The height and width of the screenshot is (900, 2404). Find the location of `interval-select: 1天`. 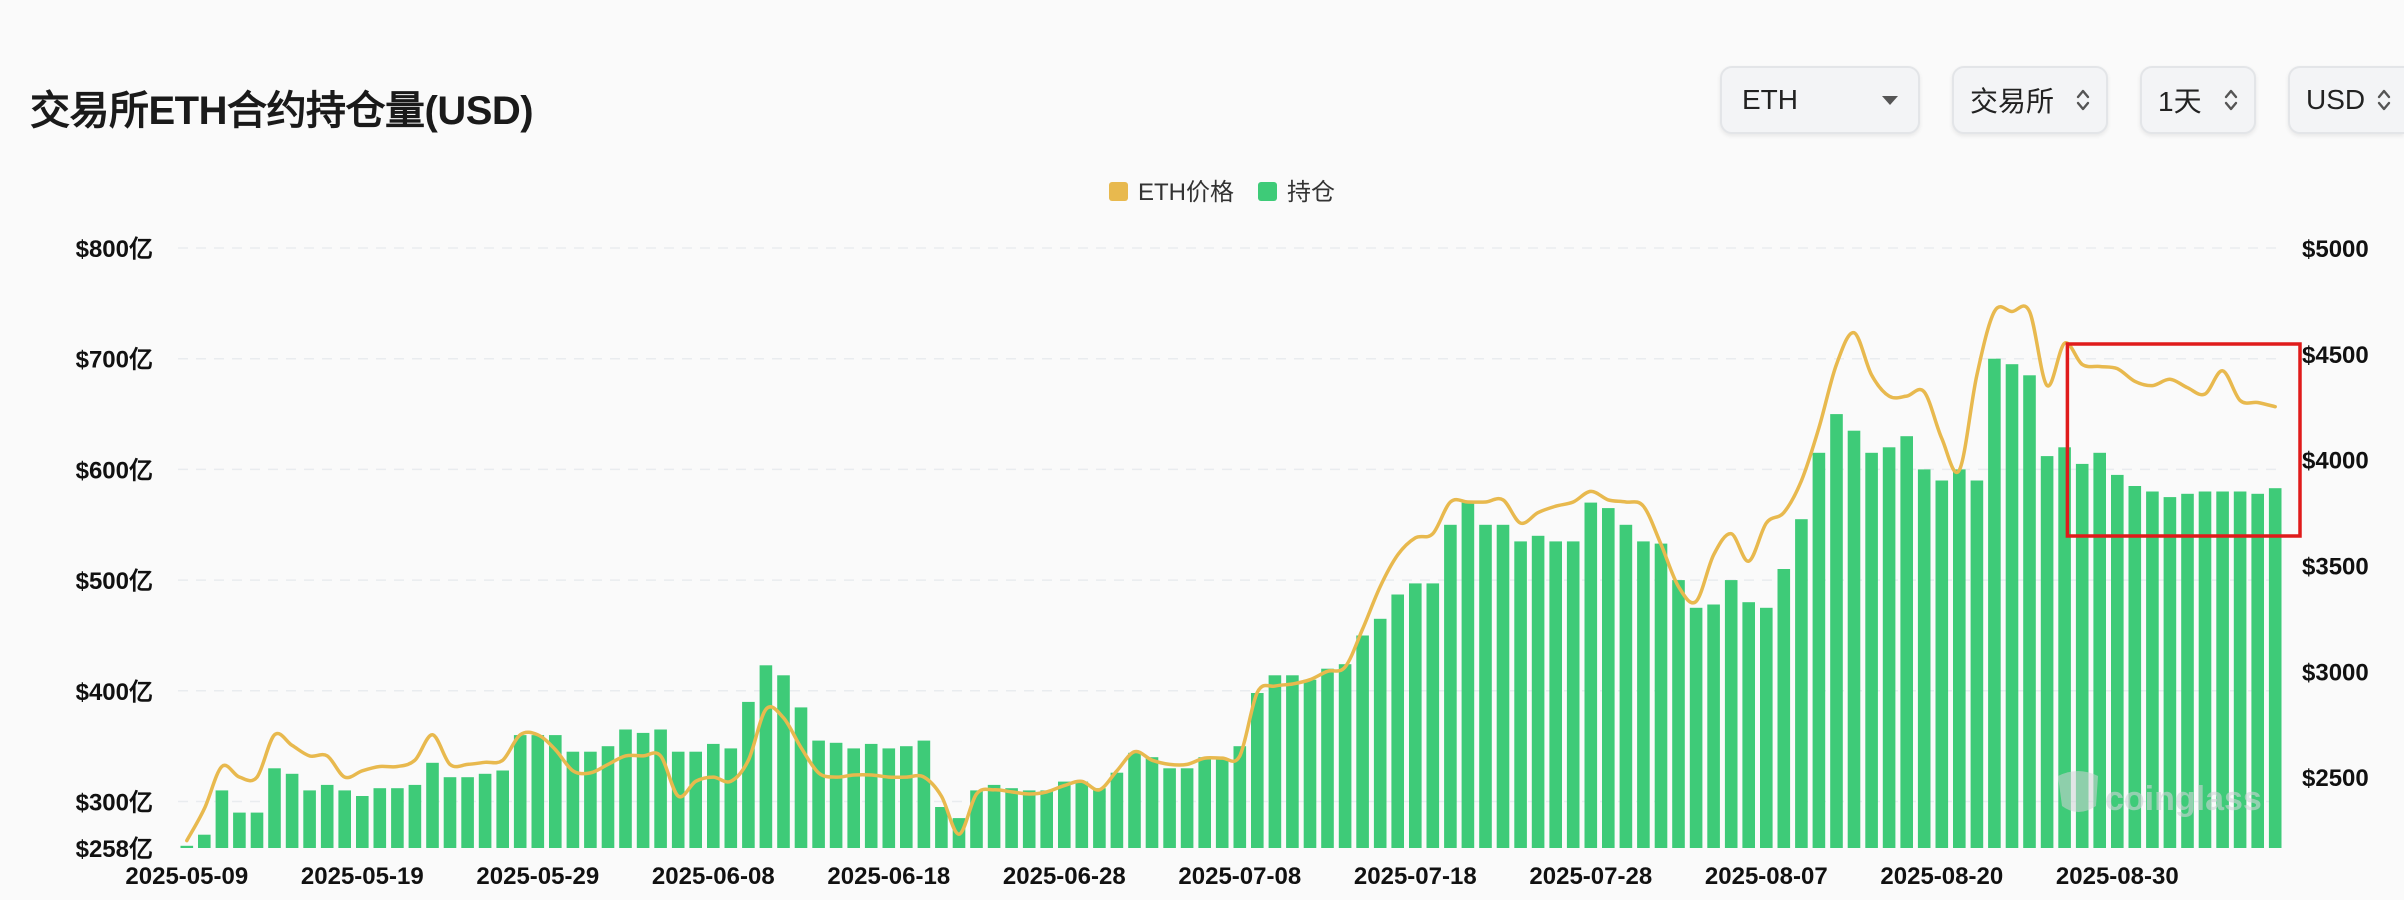

interval-select: 1天 is located at coordinates (2198, 100).